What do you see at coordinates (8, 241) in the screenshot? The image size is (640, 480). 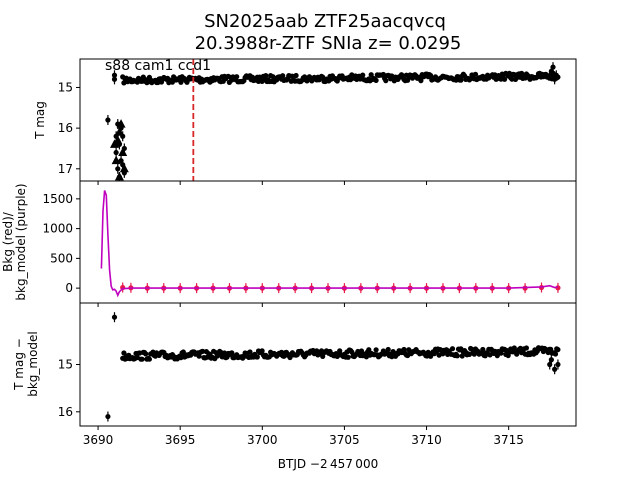 I see `ylabel-bkg-line1: Bkg (red)/` at bounding box center [8, 241].